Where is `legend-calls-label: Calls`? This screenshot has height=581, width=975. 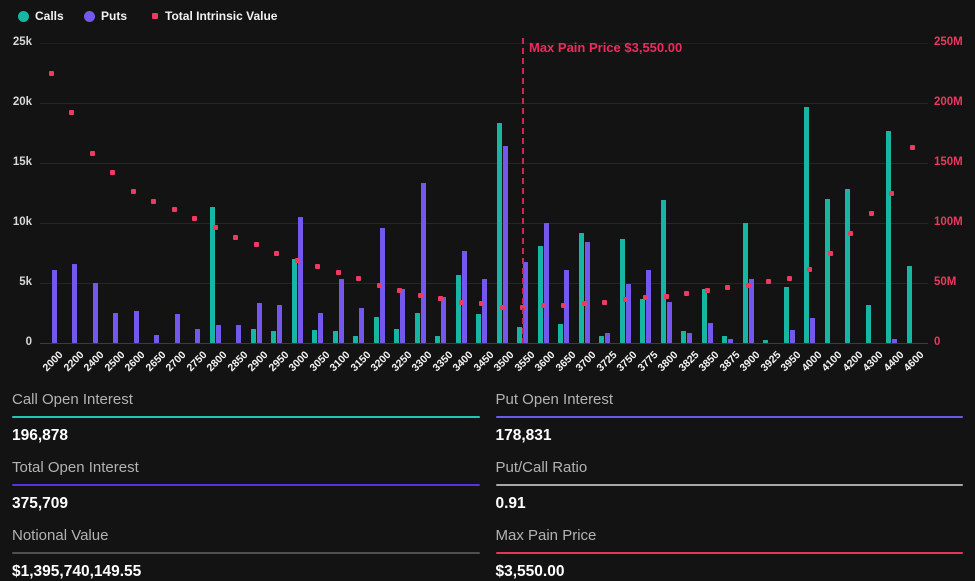
legend-calls-label: Calls is located at coordinates (49, 16).